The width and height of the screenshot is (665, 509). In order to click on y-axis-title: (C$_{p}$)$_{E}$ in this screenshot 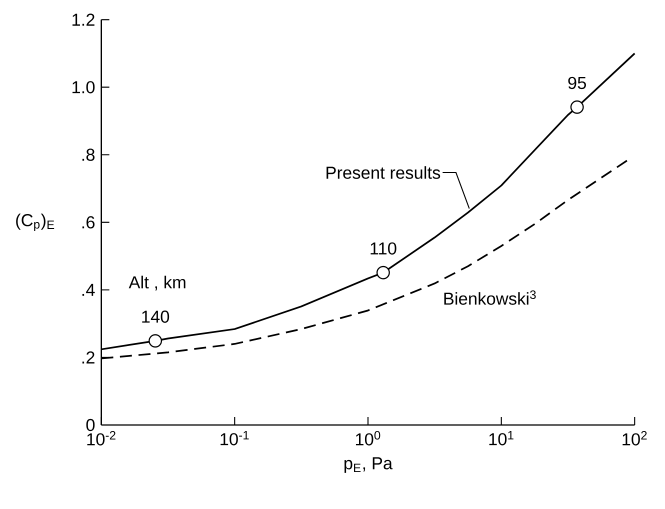, I will do `click(35, 223)`.